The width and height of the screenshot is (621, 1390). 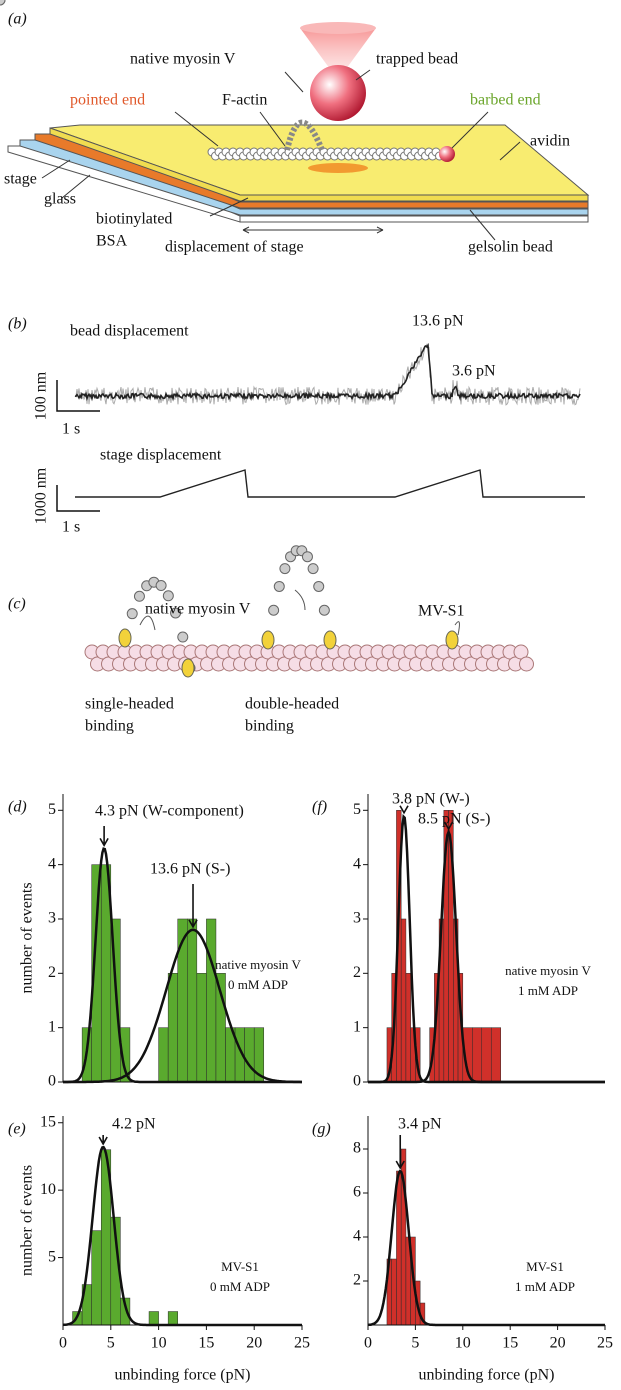 I want to click on label: stage, so click(x=20, y=179).